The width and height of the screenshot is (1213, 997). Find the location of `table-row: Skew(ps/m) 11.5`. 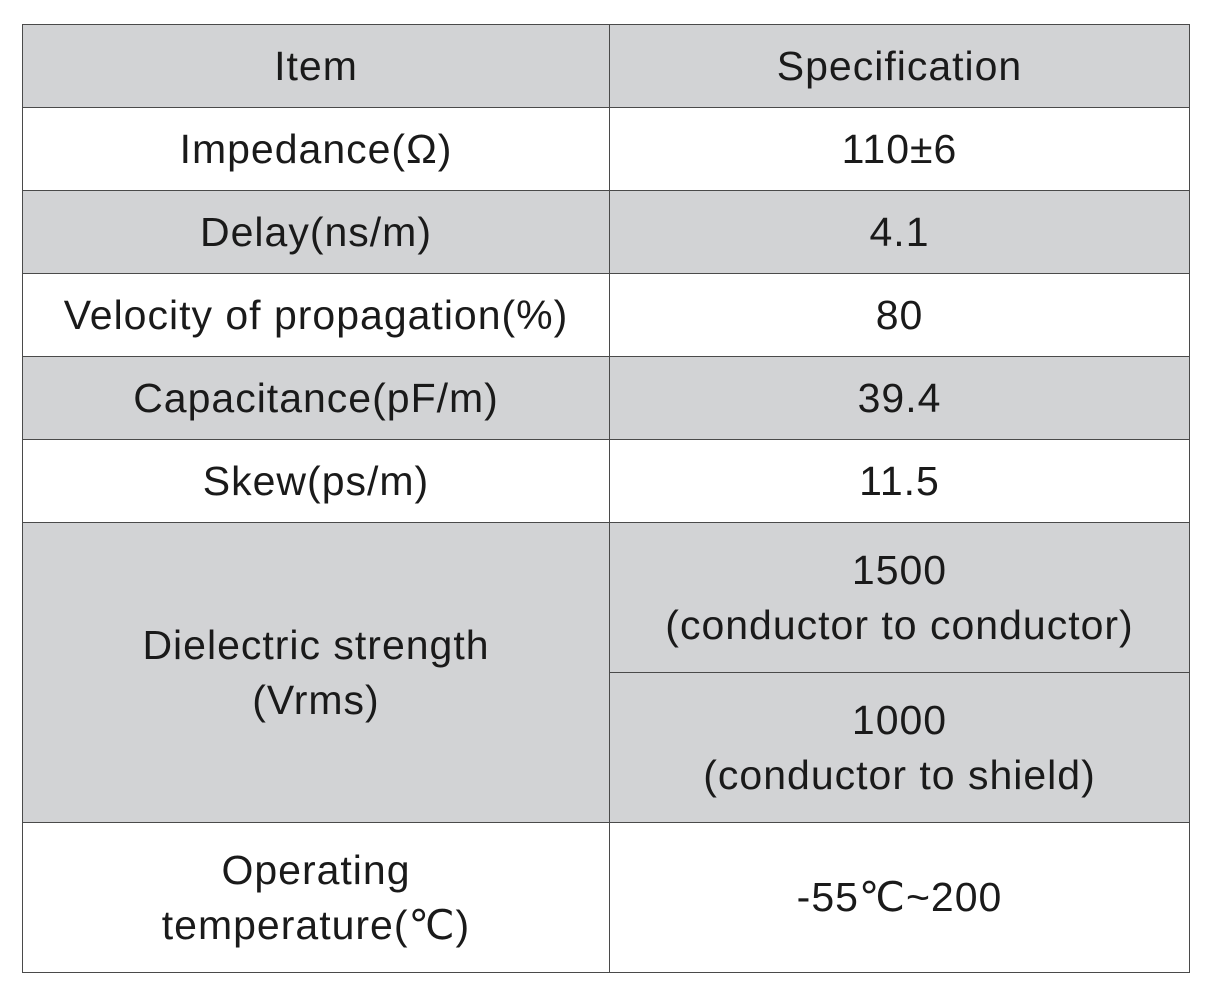

table-row: Skew(ps/m) 11.5 is located at coordinates (606, 481).